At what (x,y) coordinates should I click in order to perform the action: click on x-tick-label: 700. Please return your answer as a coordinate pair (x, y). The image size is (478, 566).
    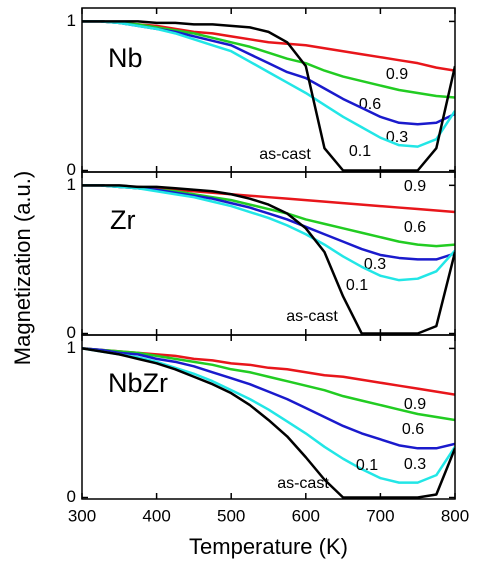
    Looking at the image, I should click on (380, 515).